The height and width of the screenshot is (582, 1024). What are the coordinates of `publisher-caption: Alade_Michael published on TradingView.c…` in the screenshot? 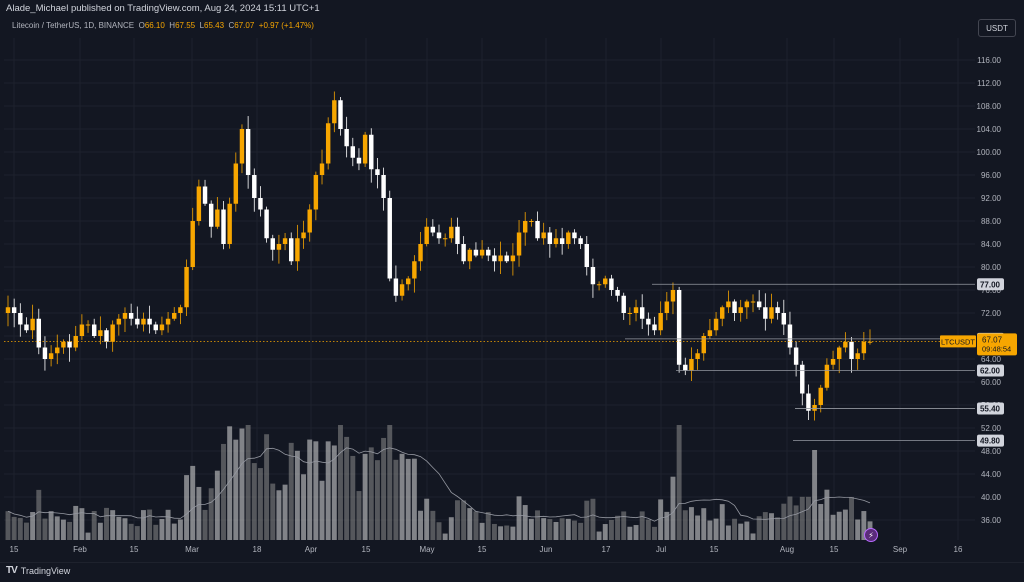 It's located at (163, 8).